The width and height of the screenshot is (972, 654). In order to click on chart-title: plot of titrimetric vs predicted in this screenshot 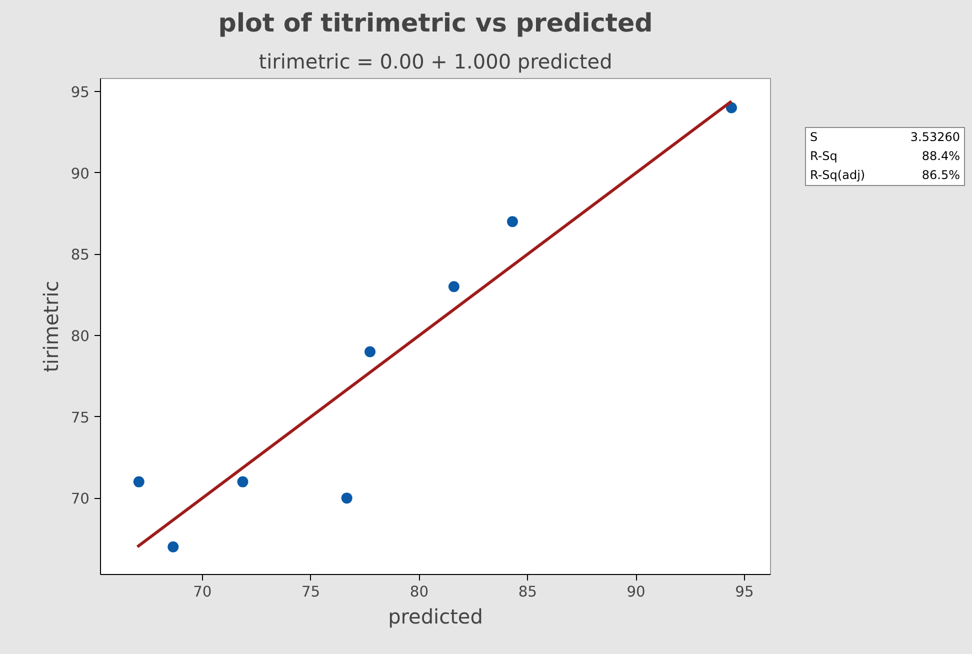, I will do `click(435, 23)`.